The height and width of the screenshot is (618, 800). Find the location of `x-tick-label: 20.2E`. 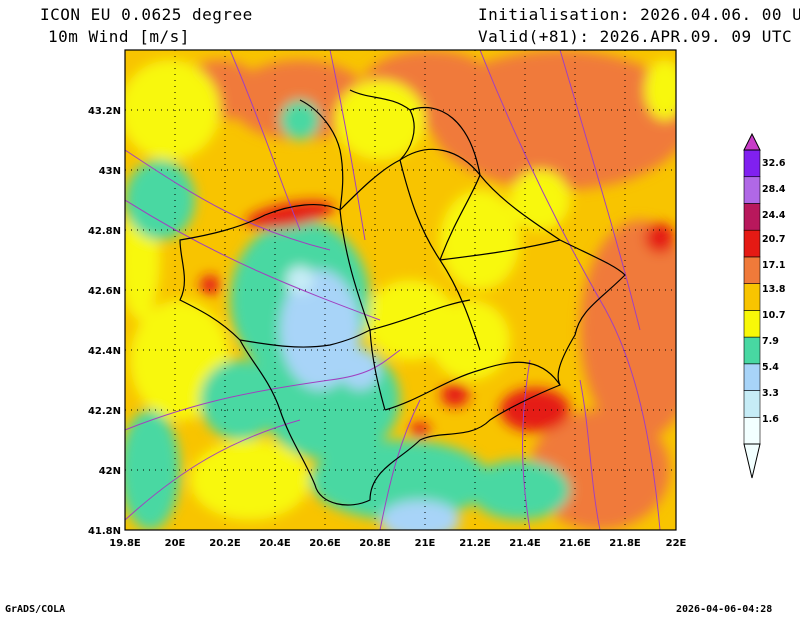

x-tick-label: 20.2E is located at coordinates (225, 543).